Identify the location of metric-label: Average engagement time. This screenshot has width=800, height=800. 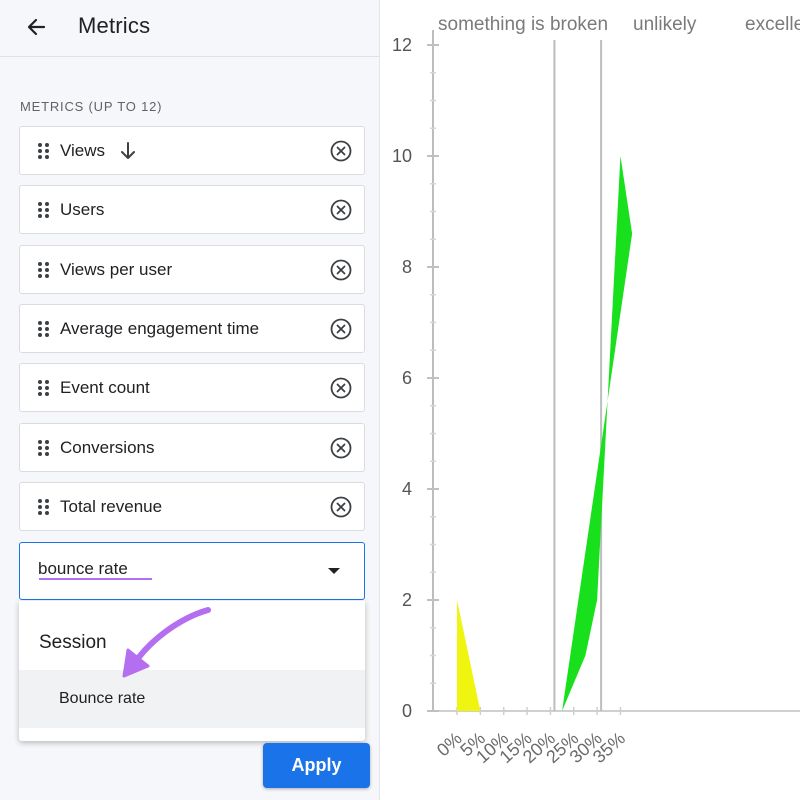
(160, 328).